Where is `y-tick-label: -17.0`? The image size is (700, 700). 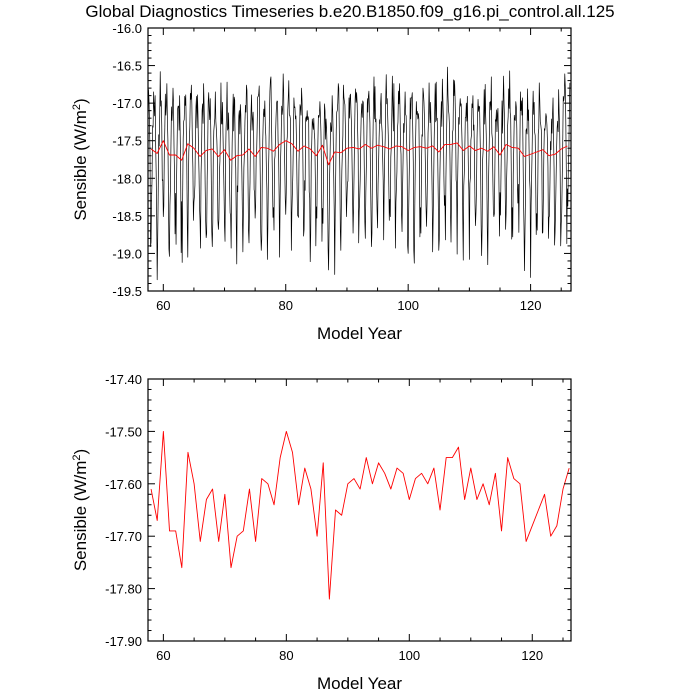 y-tick-label: -17.0 is located at coordinates (127, 103).